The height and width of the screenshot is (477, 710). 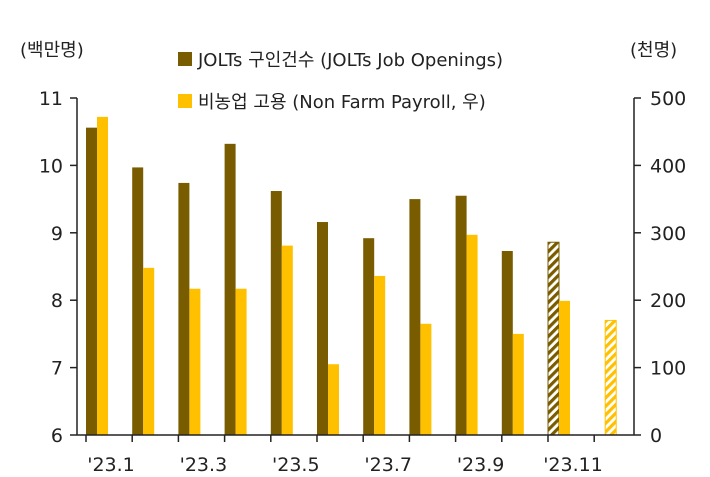 What do you see at coordinates (388, 465) in the screenshot?
I see `x-axis-tick-label: '23.7` at bounding box center [388, 465].